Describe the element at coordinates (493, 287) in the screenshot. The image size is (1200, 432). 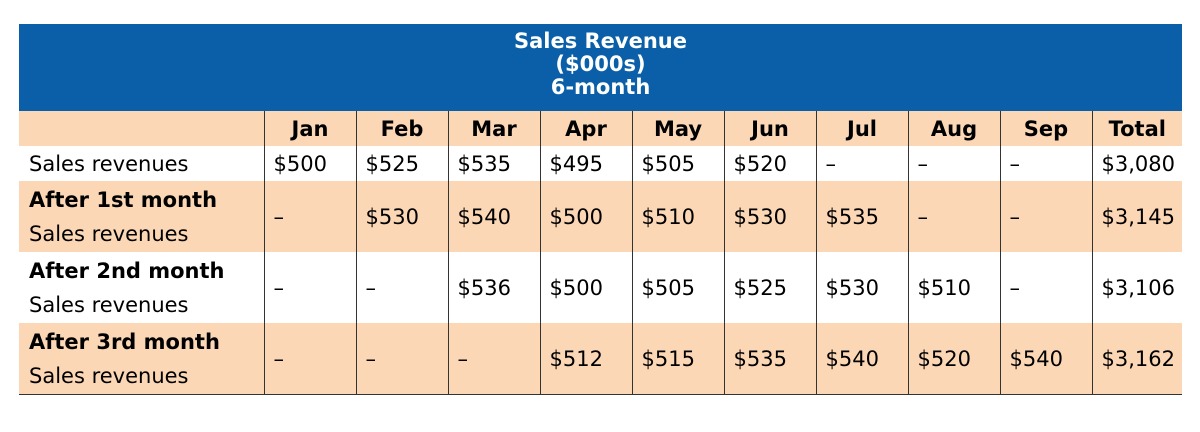
I see `table-cell: $536` at that location.